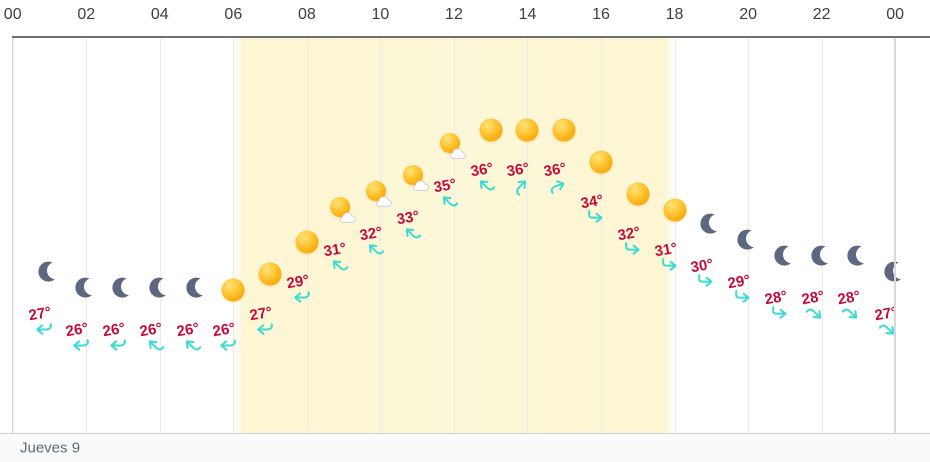 The width and height of the screenshot is (930, 462). I want to click on hour-tick-label: 16, so click(601, 14).